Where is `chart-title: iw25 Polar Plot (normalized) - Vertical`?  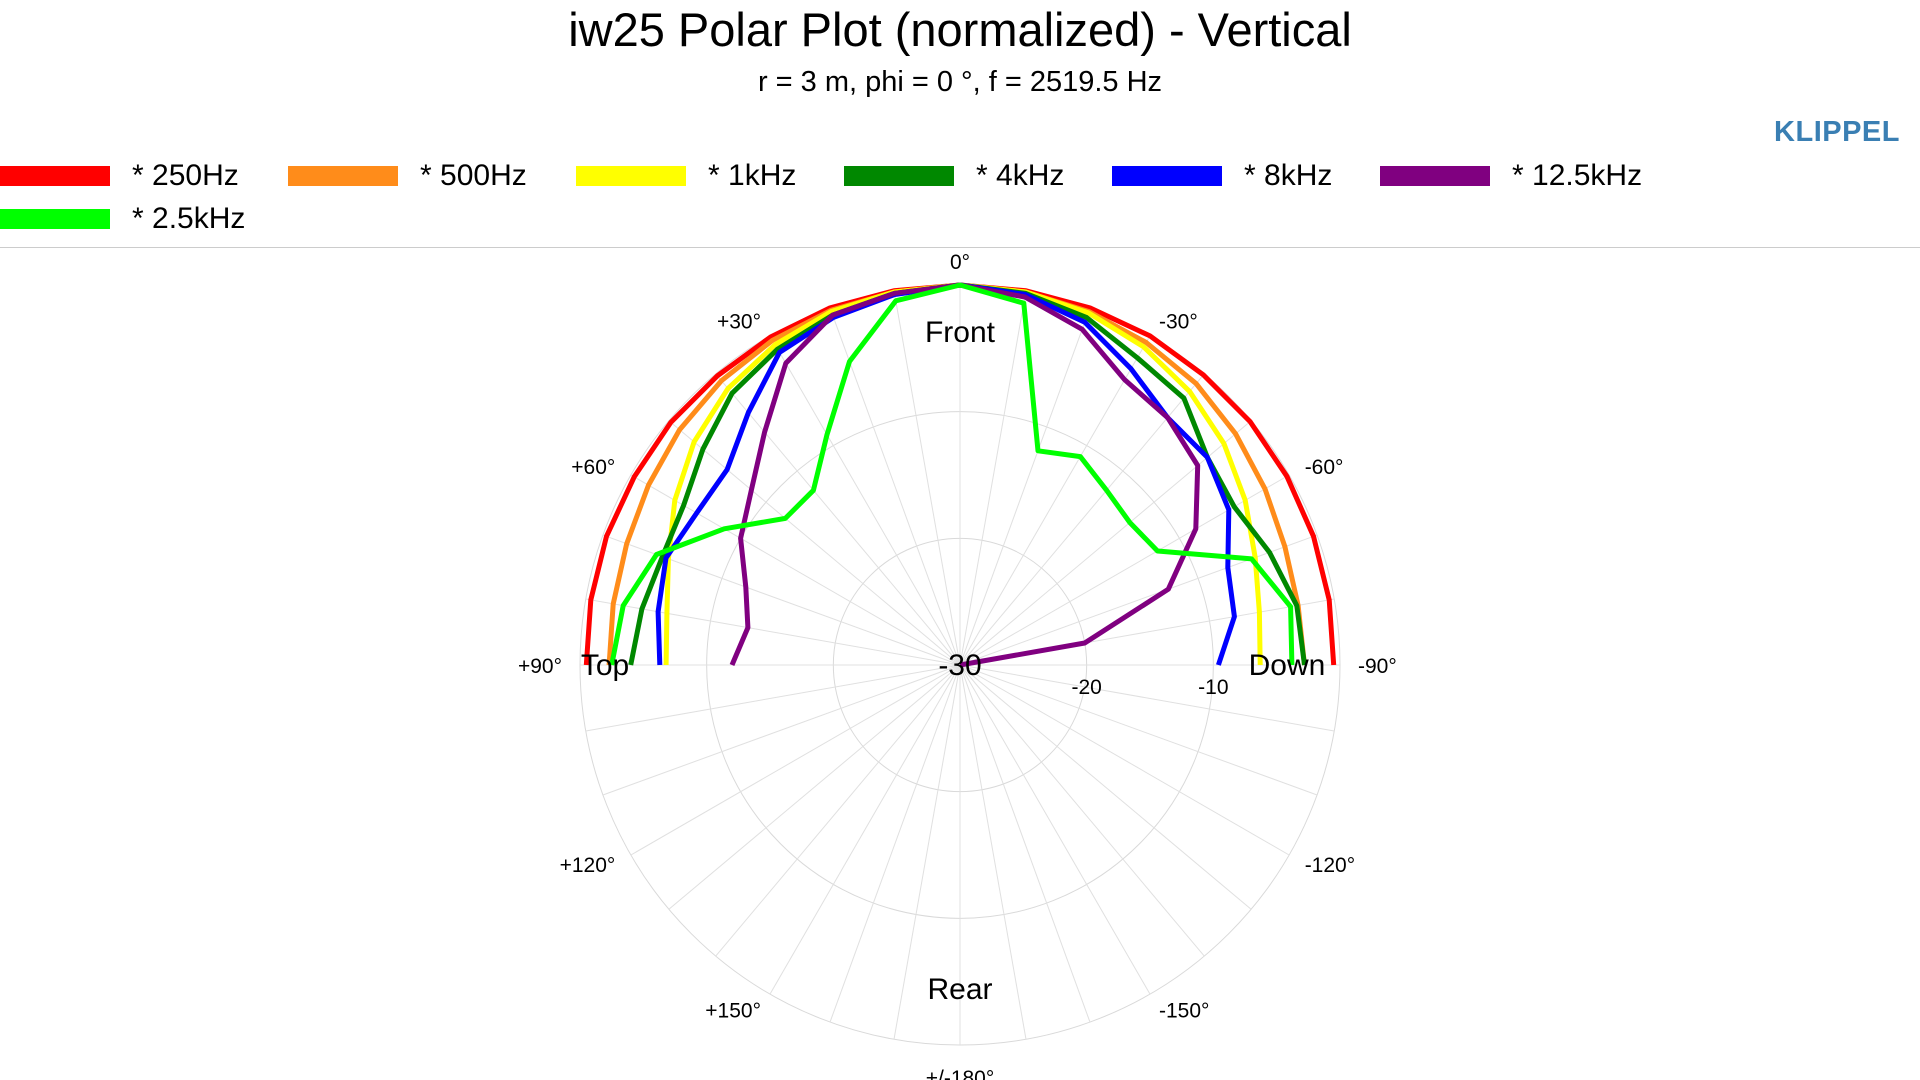
chart-title: iw25 Polar Plot (normalized) - Vertical is located at coordinates (960, 29).